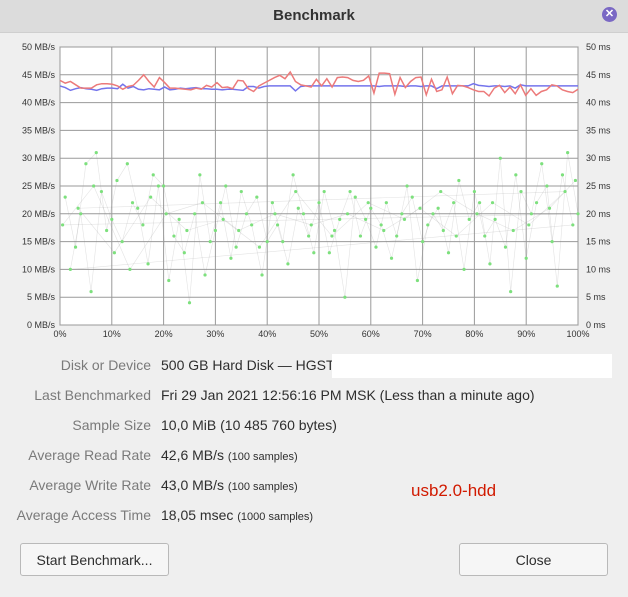 This screenshot has height=597, width=628. Describe the element at coordinates (598, 158) in the screenshot. I see `right-tick-label: 30 ms` at that location.